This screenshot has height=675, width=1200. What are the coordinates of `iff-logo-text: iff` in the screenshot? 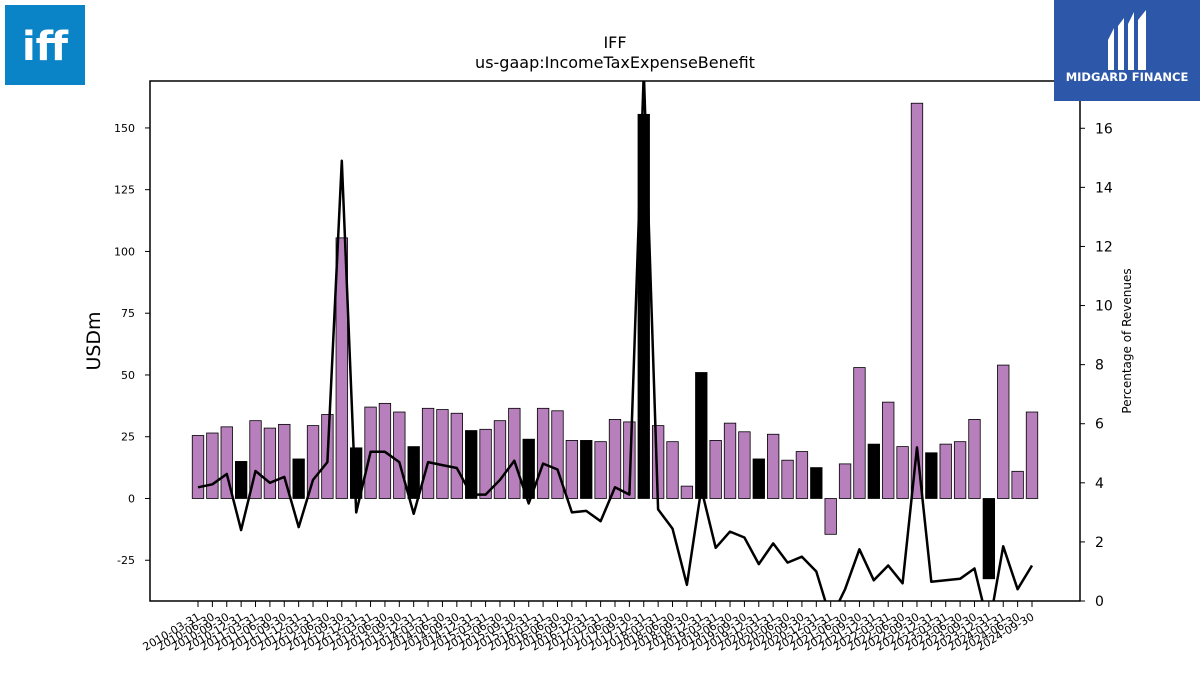 It's located at (45, 47).